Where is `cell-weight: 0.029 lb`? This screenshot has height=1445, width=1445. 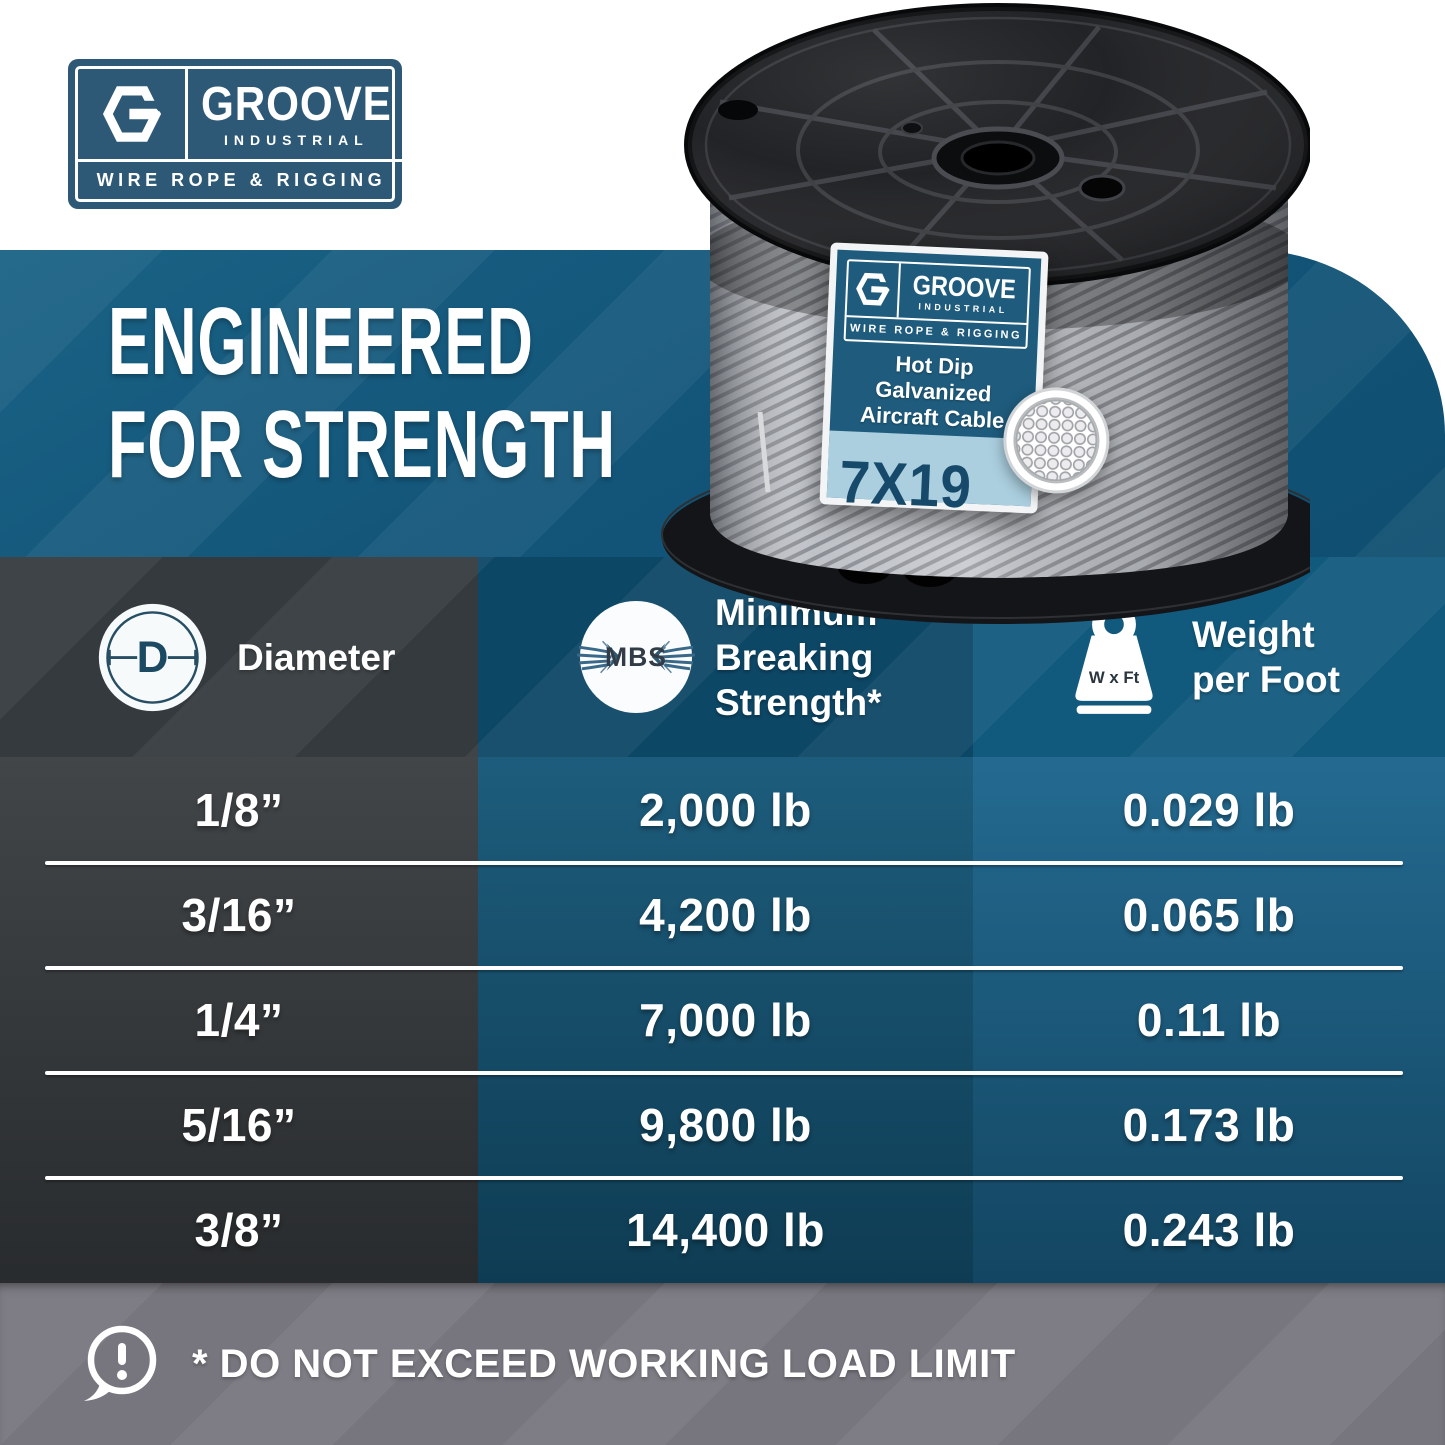 cell-weight: 0.029 lb is located at coordinates (1209, 809).